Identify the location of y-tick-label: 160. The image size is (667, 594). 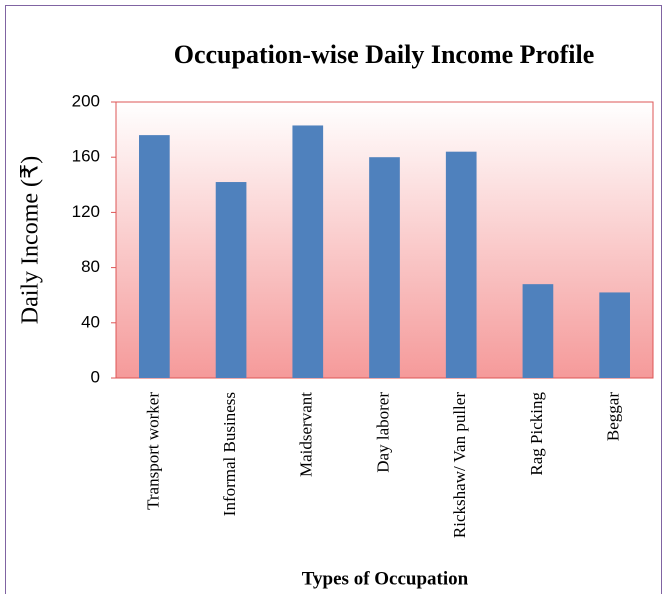
(86, 156).